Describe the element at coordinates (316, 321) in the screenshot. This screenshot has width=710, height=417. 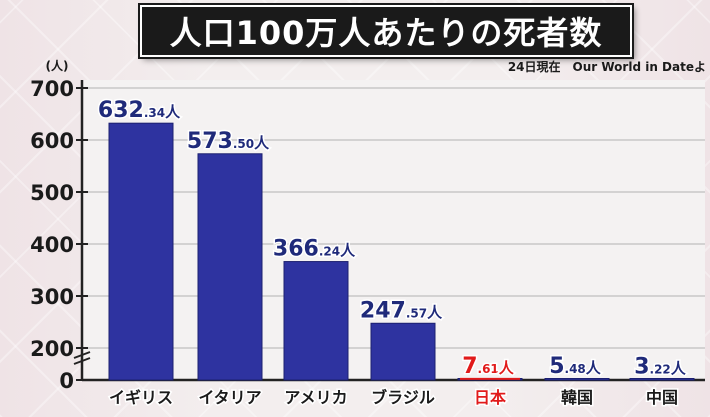
I see `bar-アメリカ` at that location.